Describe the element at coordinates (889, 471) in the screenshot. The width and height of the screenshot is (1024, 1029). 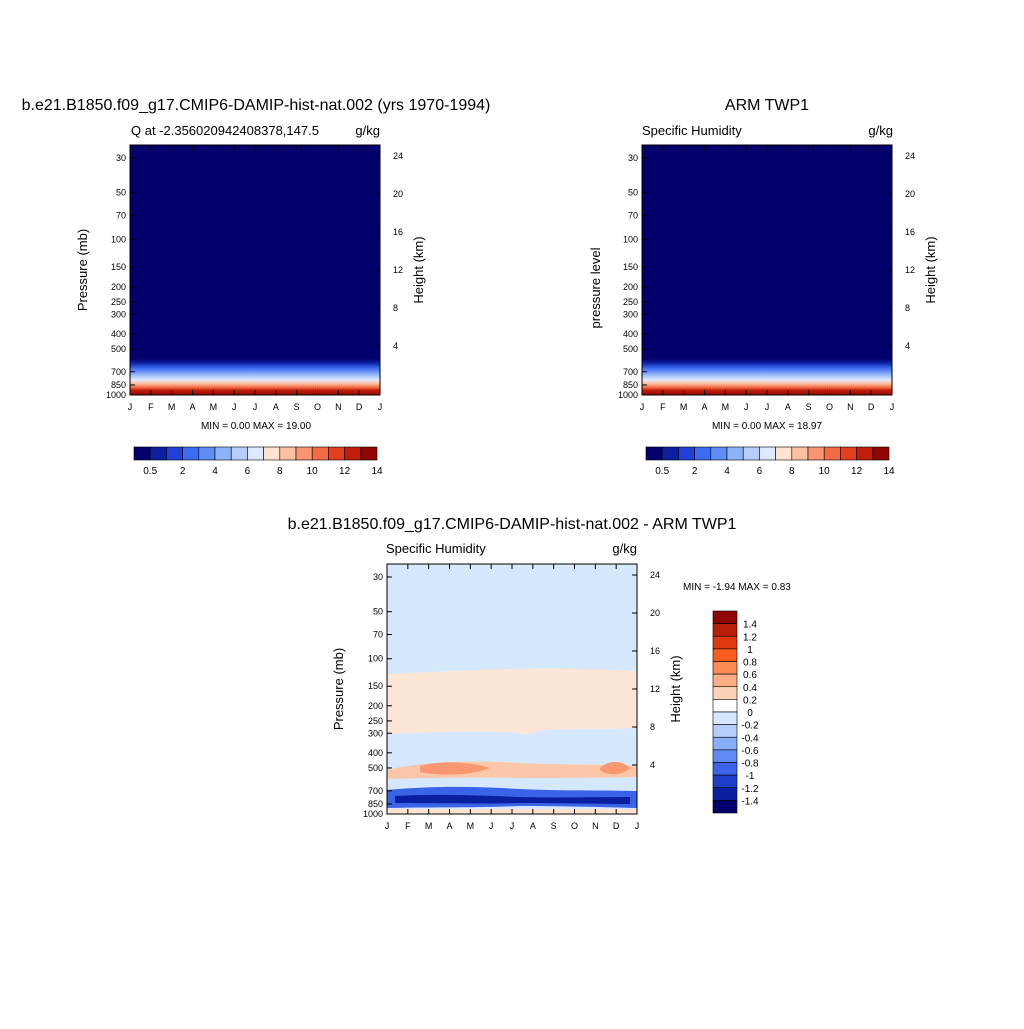
I see `colorbar-label: 14` at that location.